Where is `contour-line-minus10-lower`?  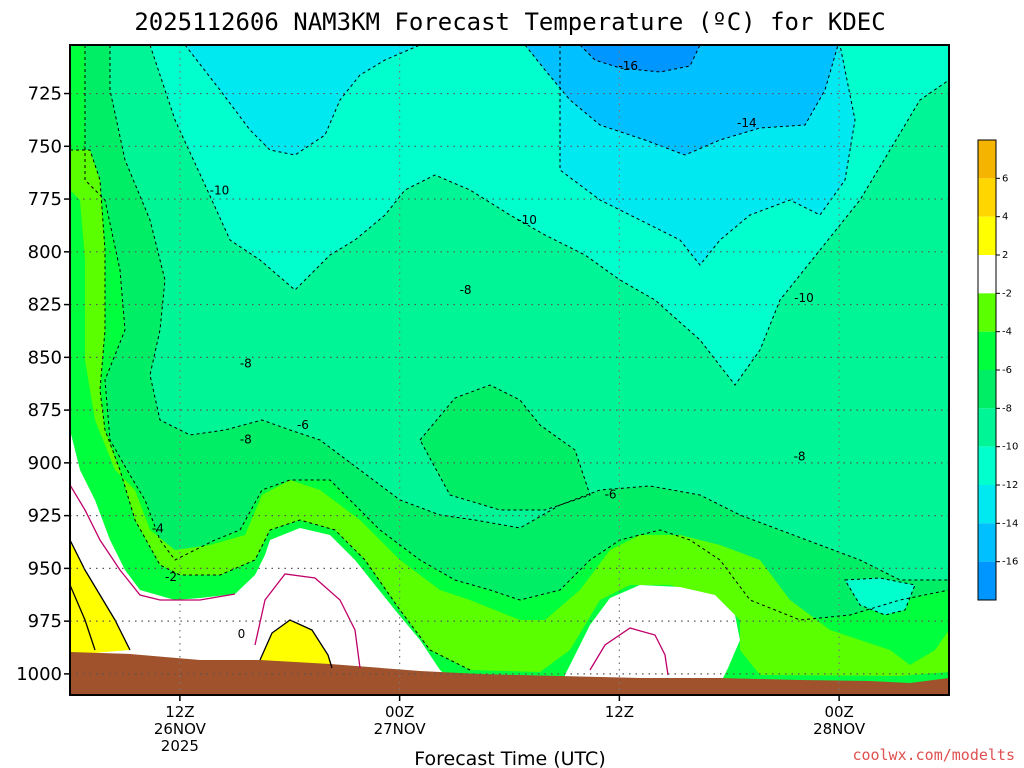
contour-line-minus10-lower is located at coordinates (707, 155).